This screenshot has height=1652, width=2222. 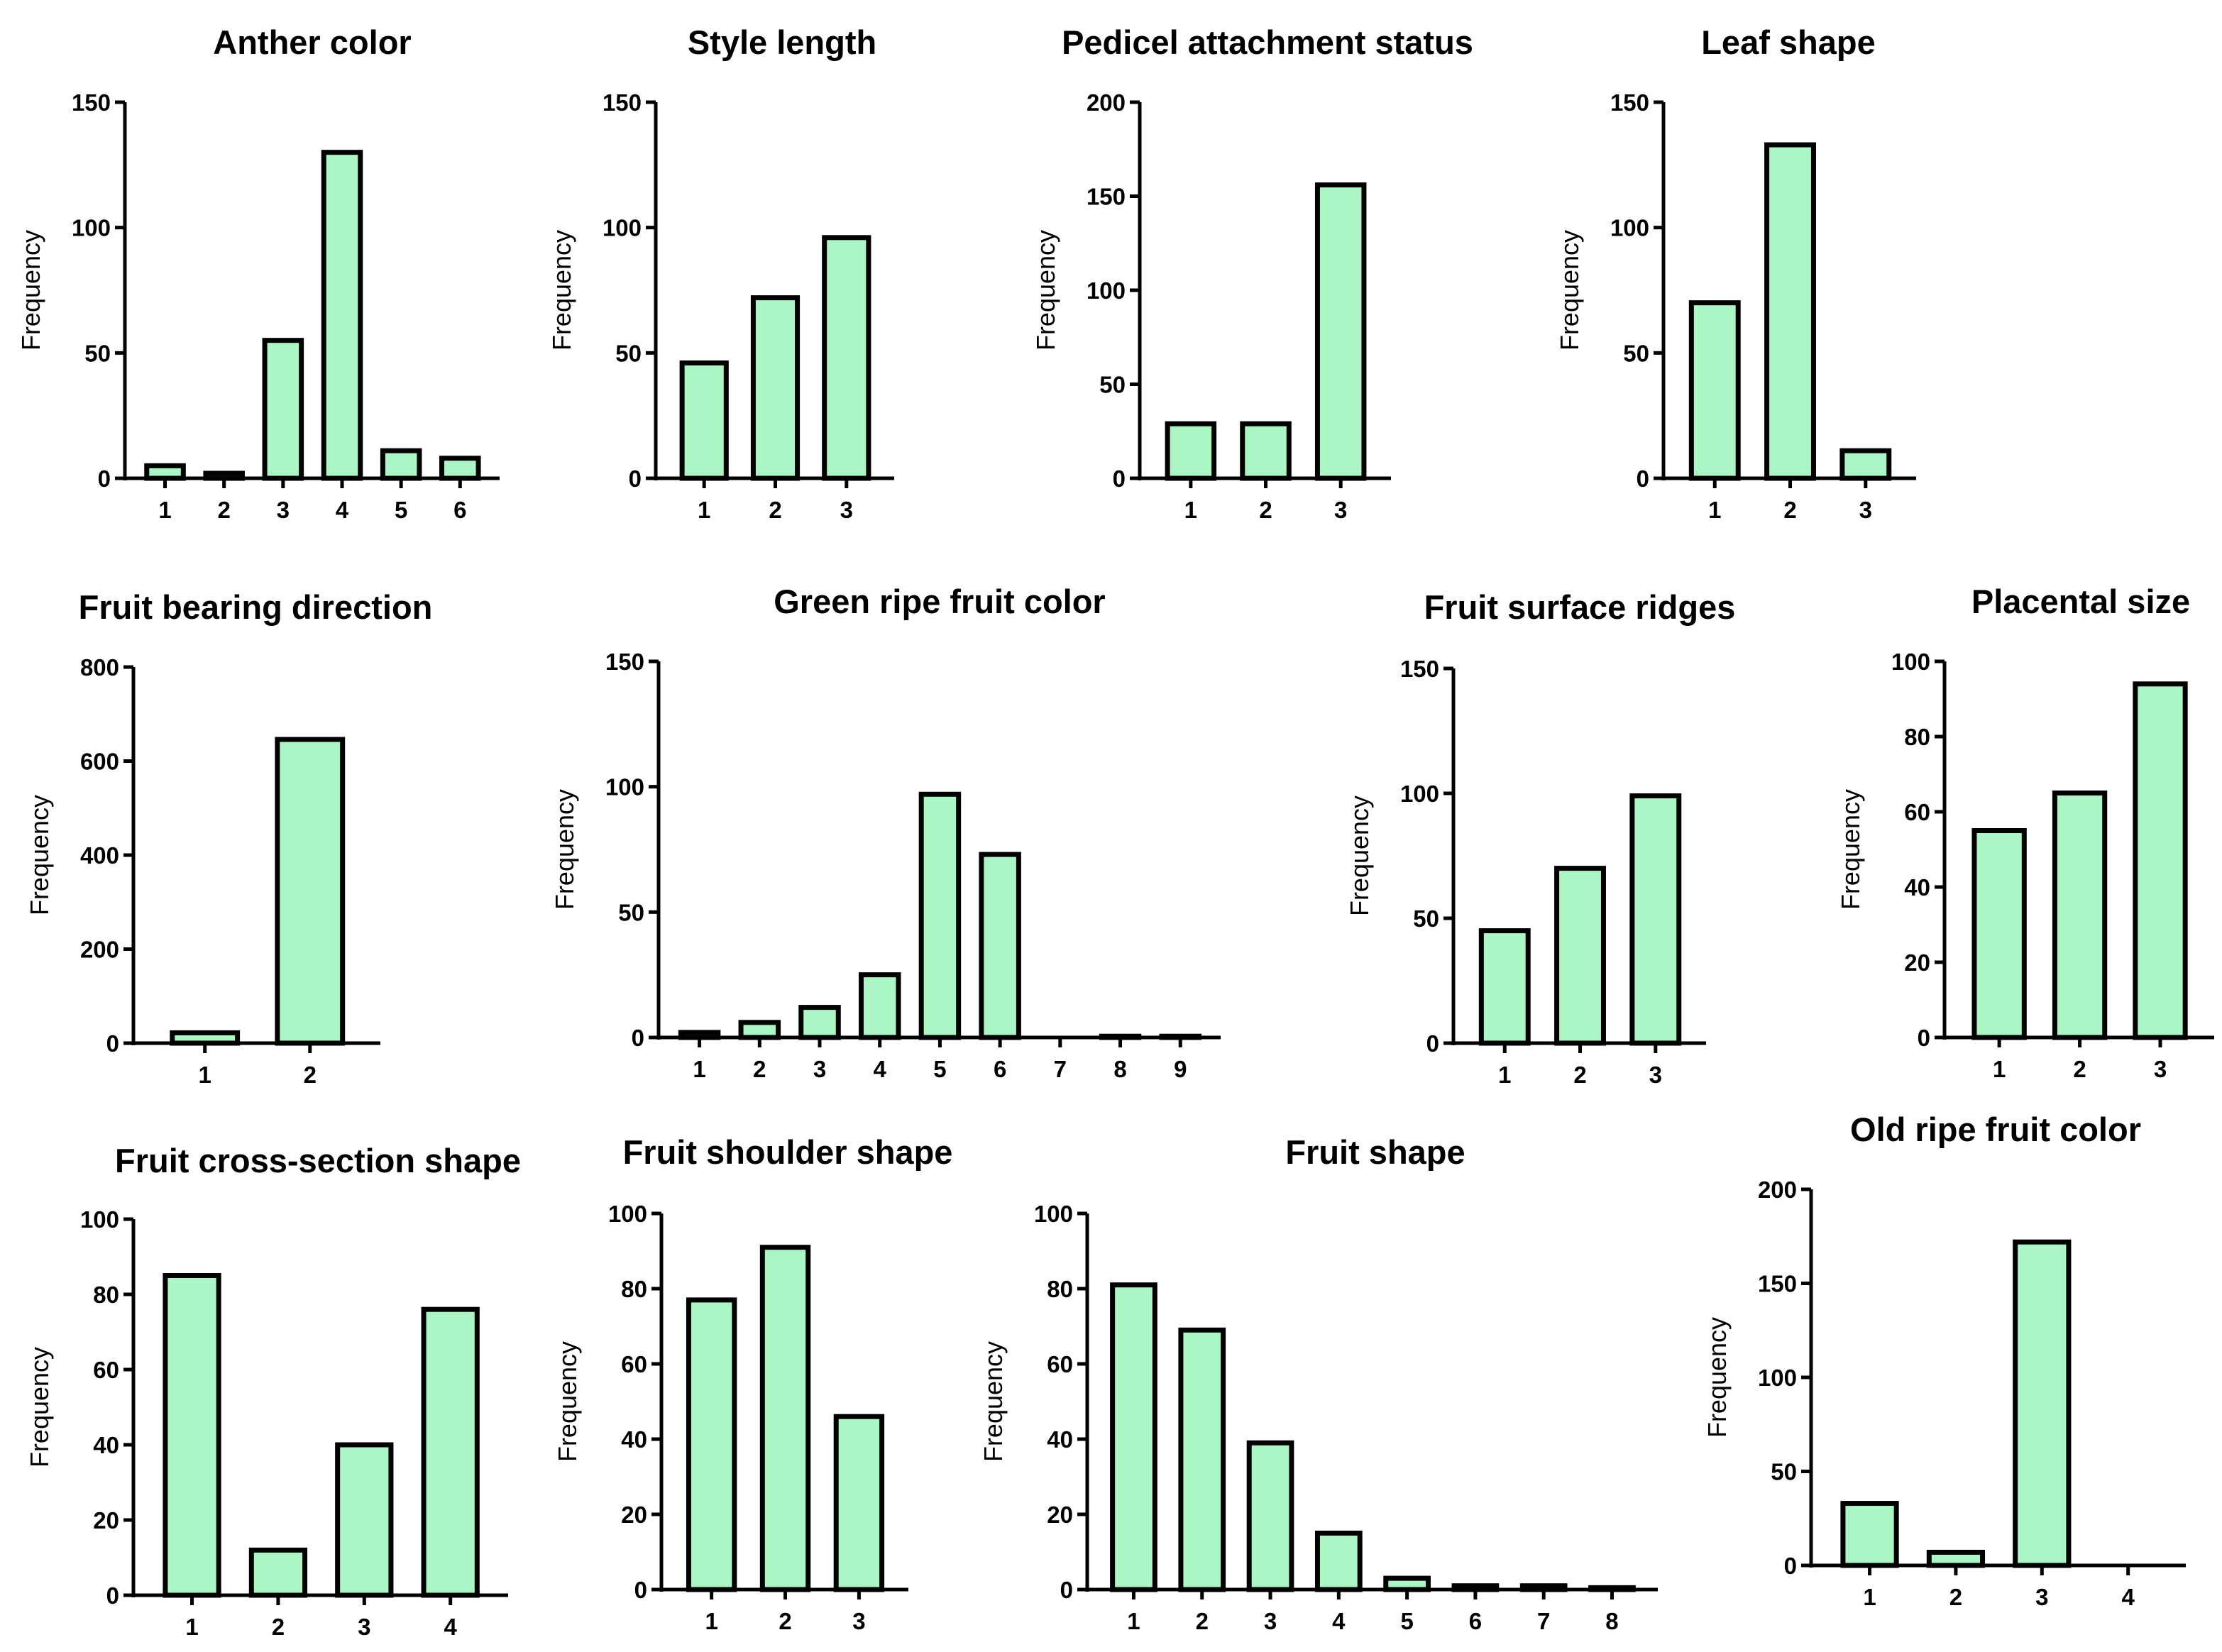 What do you see at coordinates (100, 667) in the screenshot?
I see `y-tick-label: 800` at bounding box center [100, 667].